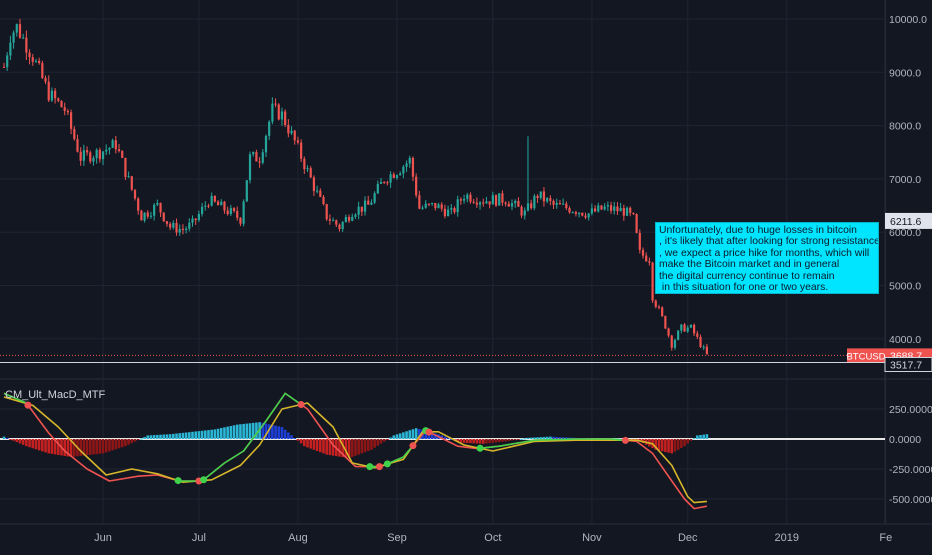  Describe the element at coordinates (905, 127) in the screenshot. I see `price-tick-label: 8000.0` at that location.